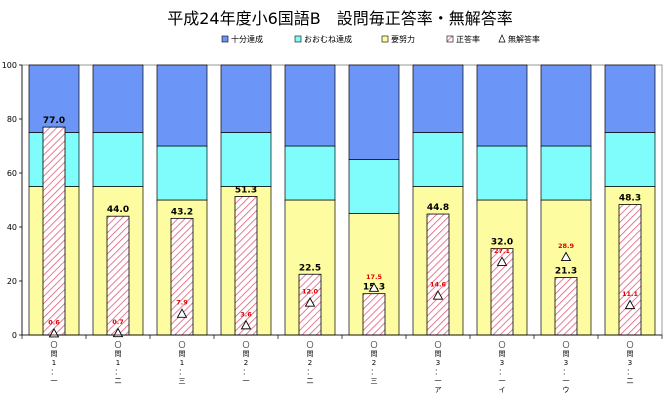 Image resolution: width=670 pixels, height=406 pixels. Describe the element at coordinates (182, 212) in the screenshot. I see `correct-rate-label: 43.2` at that location.